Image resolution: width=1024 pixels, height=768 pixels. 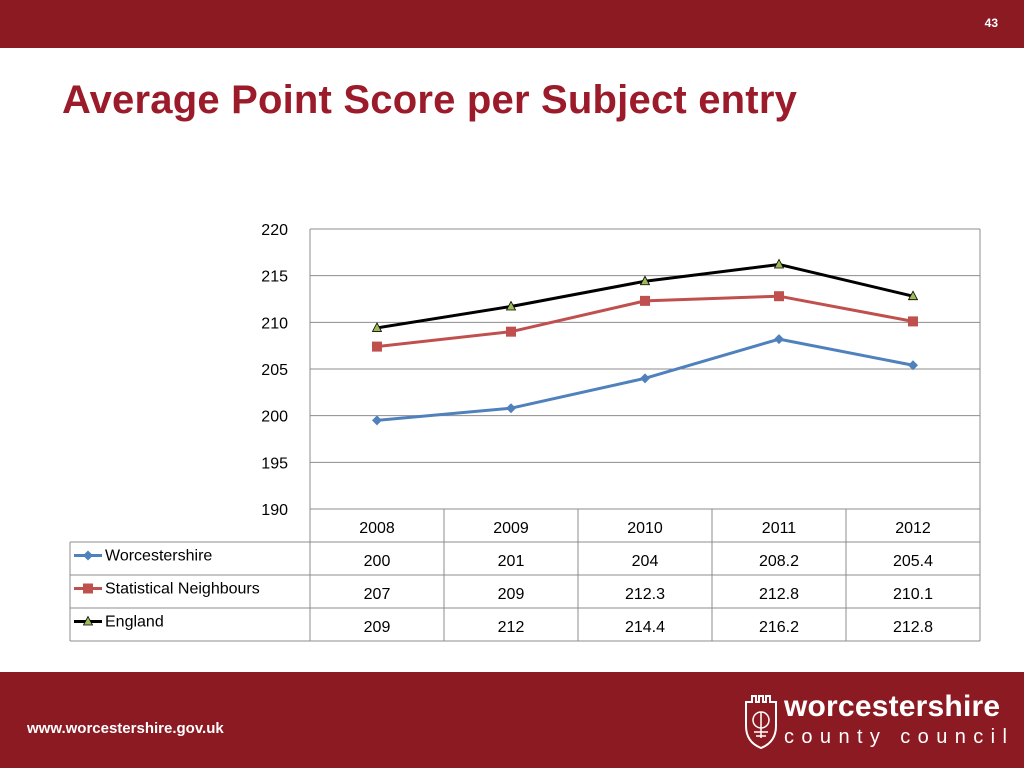 What do you see at coordinates (125, 728) in the screenshot?
I see `footer-url: www.worcestershire.gov.uk` at bounding box center [125, 728].